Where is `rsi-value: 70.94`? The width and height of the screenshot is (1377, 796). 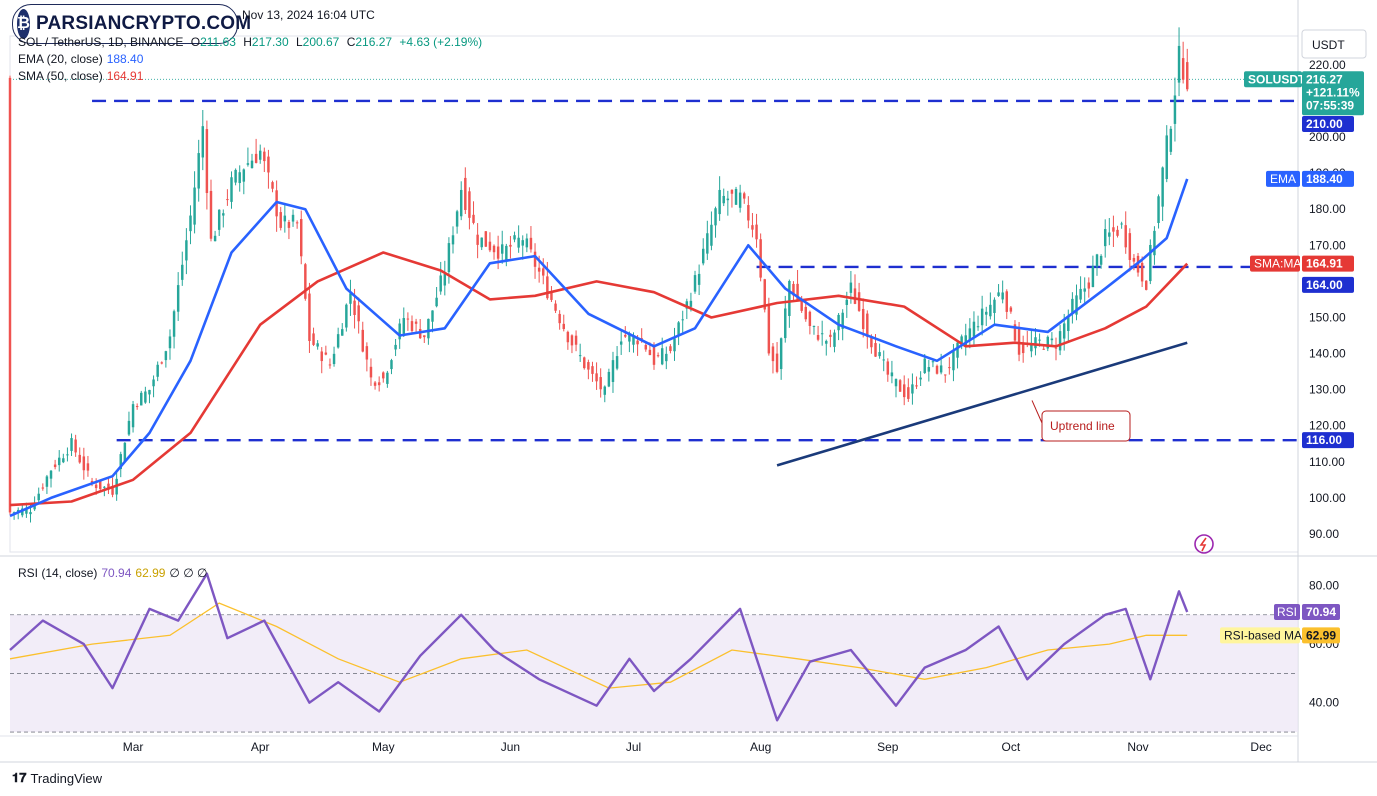 rsi-value: 70.94 is located at coordinates (116, 573).